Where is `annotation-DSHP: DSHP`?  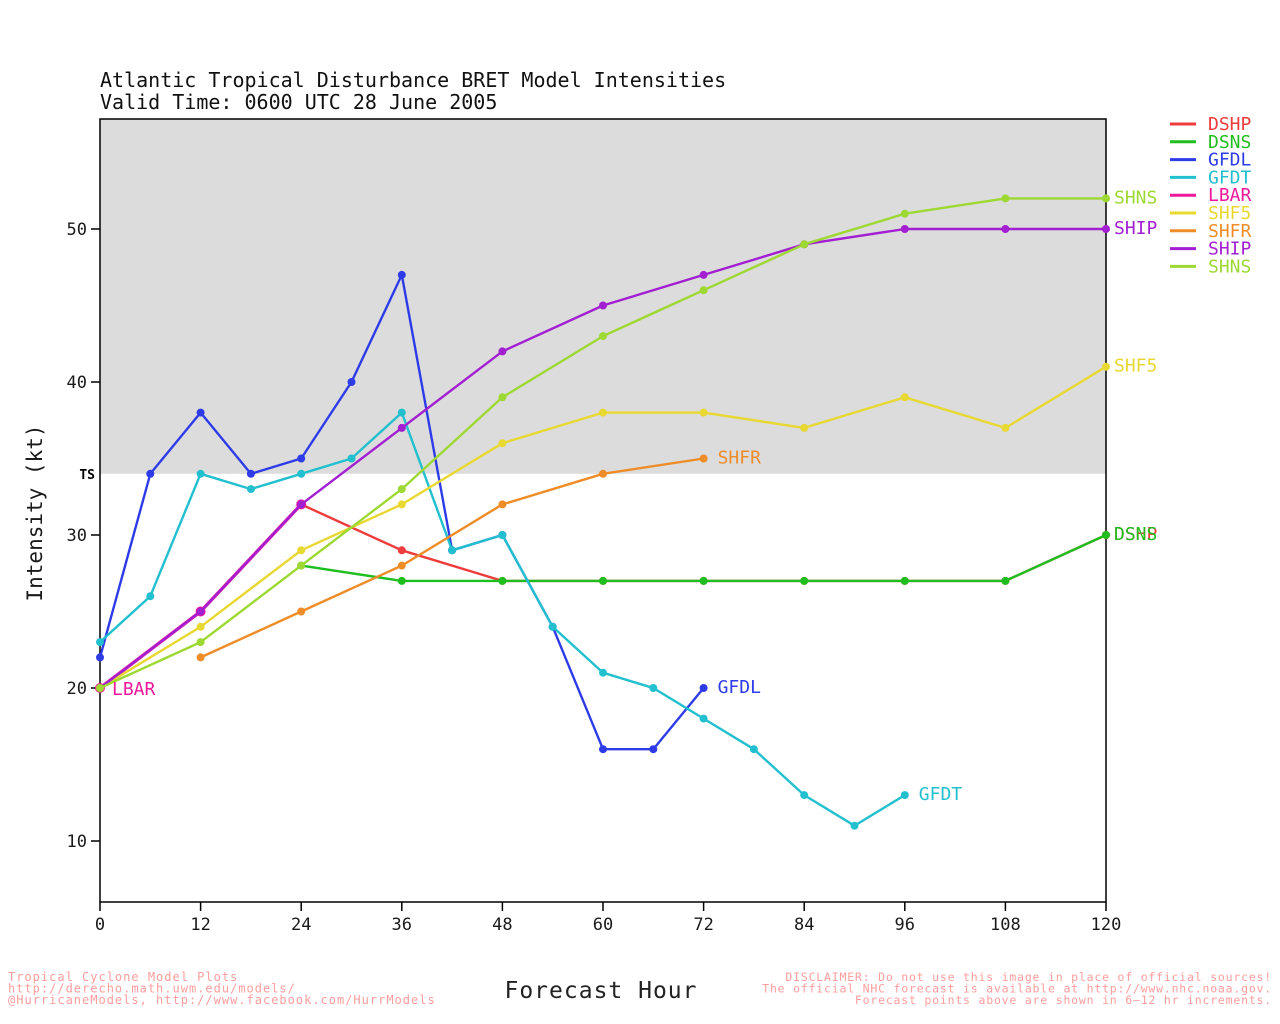 annotation-DSHP: DSHP is located at coordinates (1136, 534).